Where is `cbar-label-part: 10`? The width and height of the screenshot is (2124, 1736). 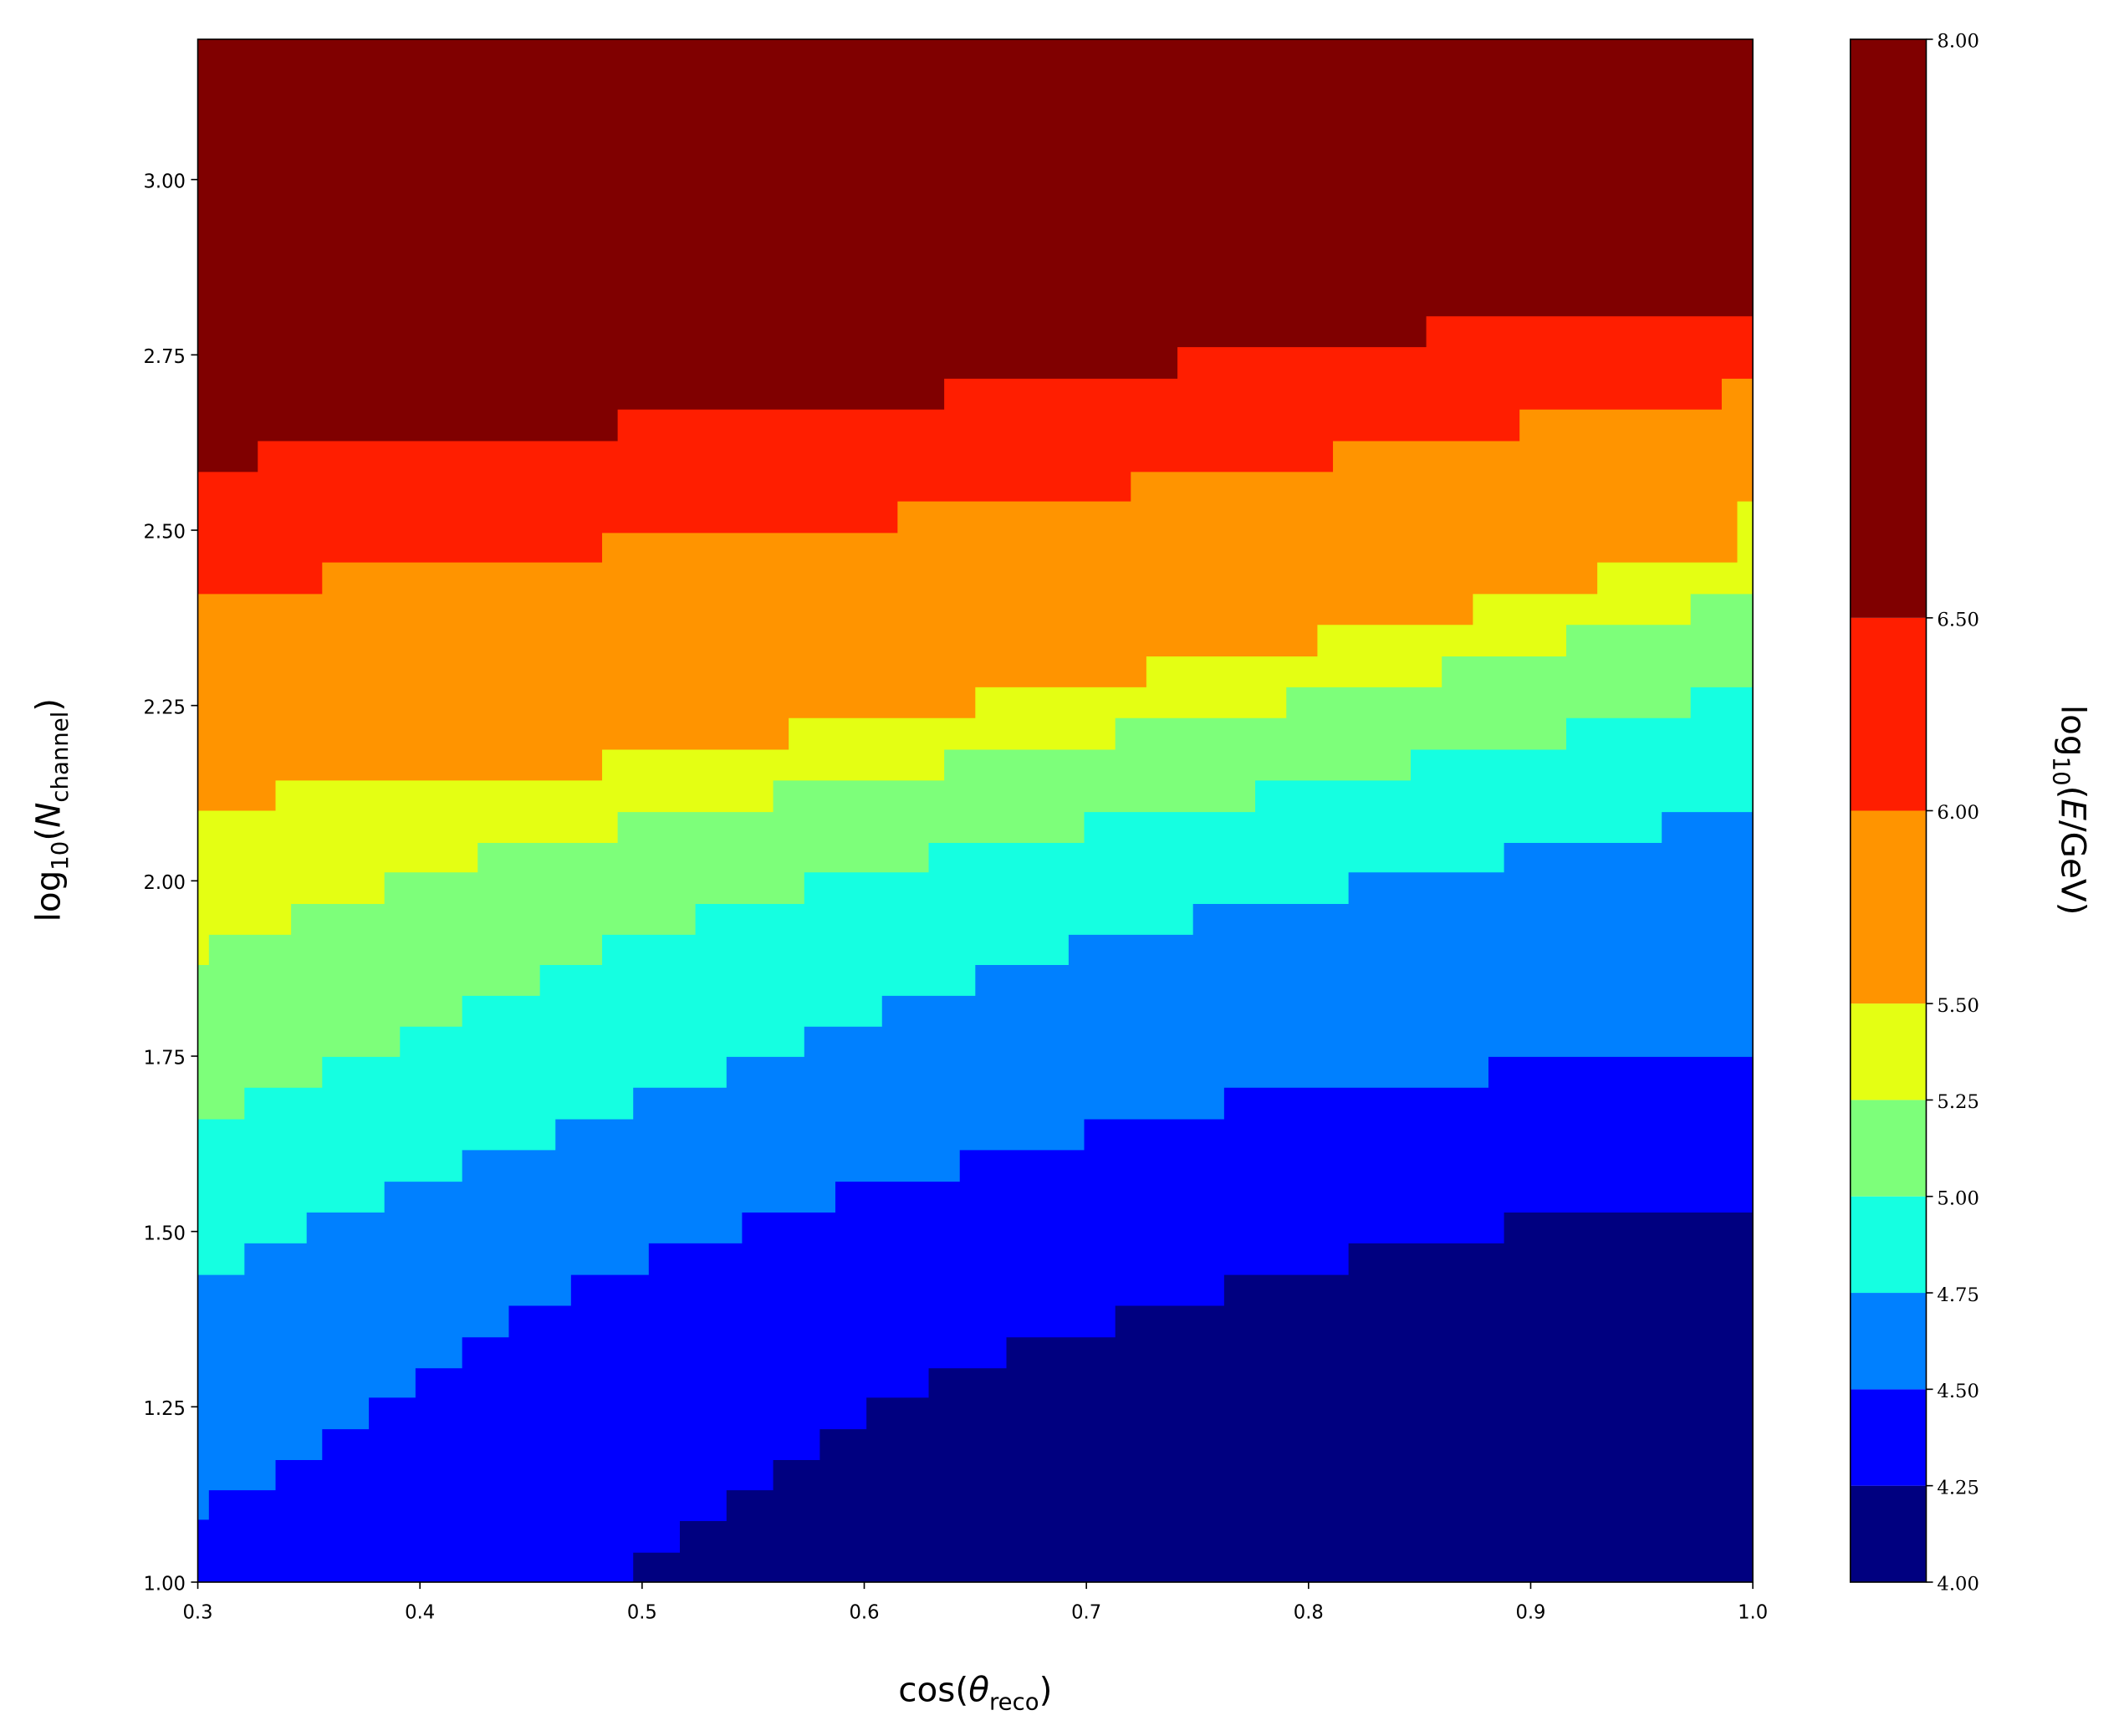 cbar-label-part: 10 is located at coordinates (2061, 771).